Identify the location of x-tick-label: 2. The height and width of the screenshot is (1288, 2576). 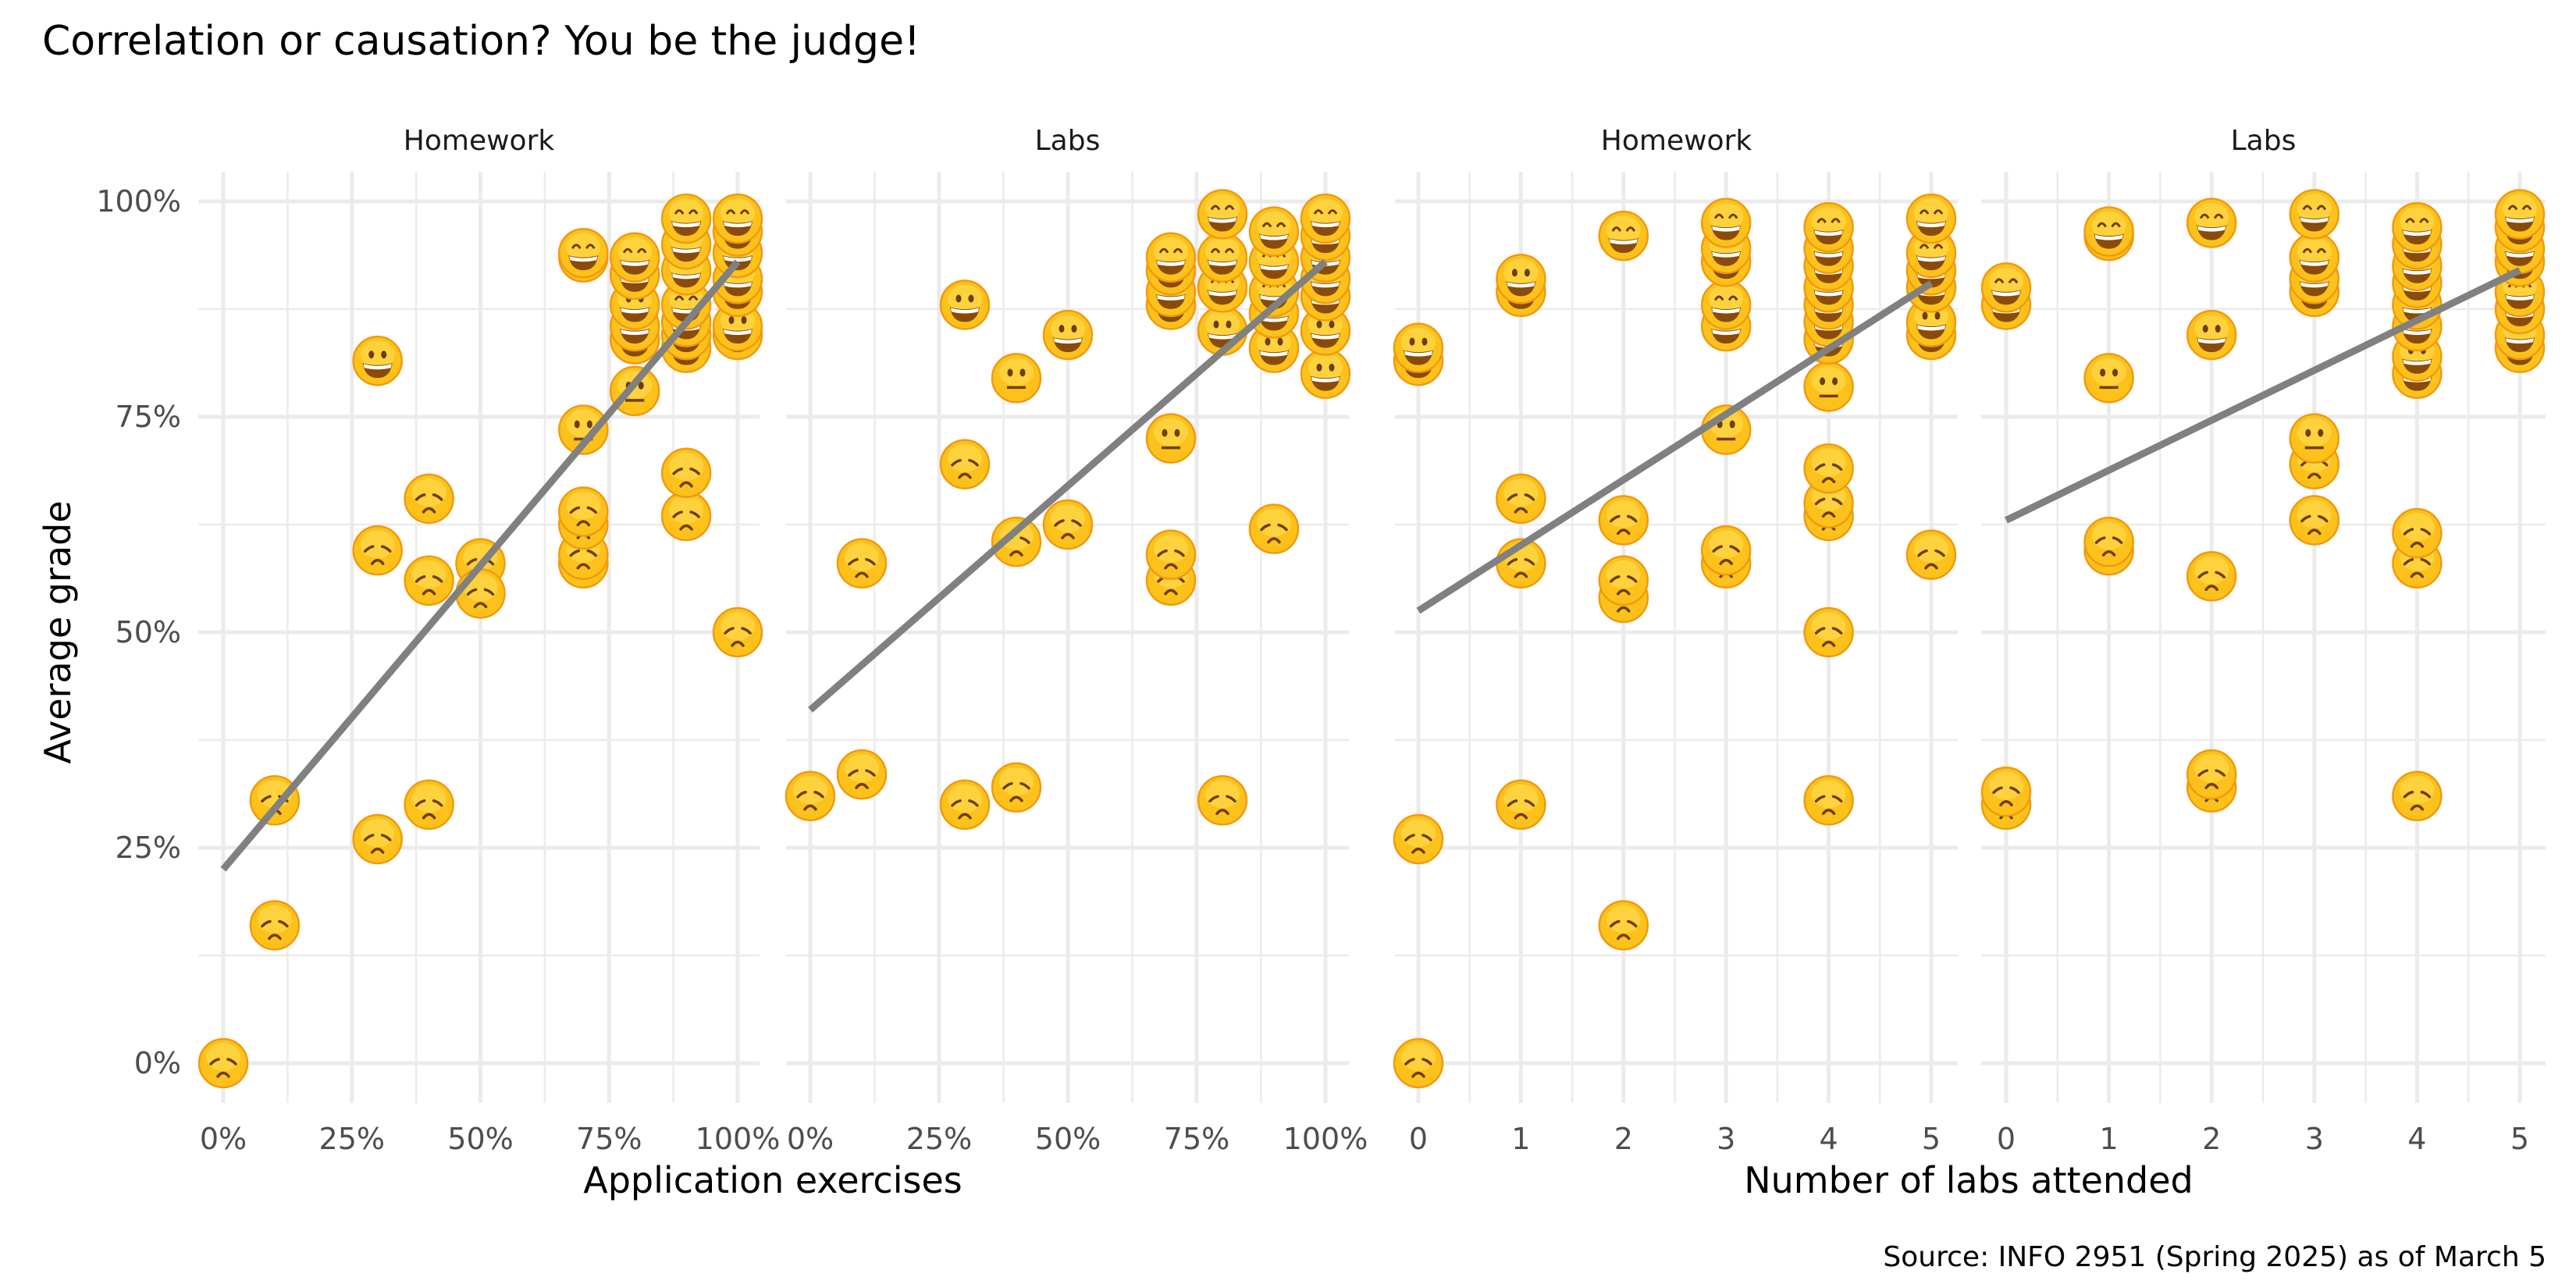
(1623, 1139).